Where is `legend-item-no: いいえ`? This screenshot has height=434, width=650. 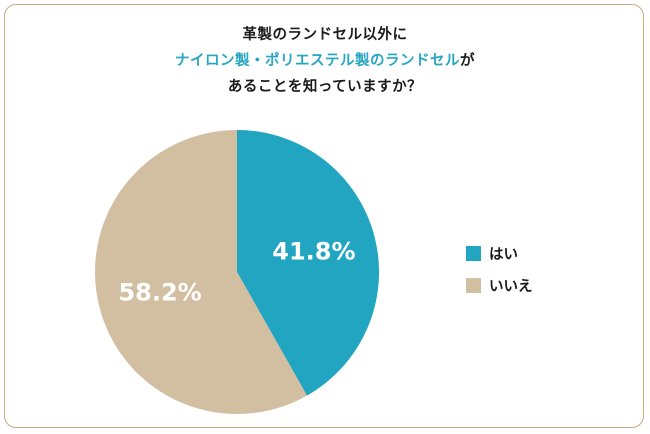 legend-item-no: いいえ is located at coordinates (499, 285).